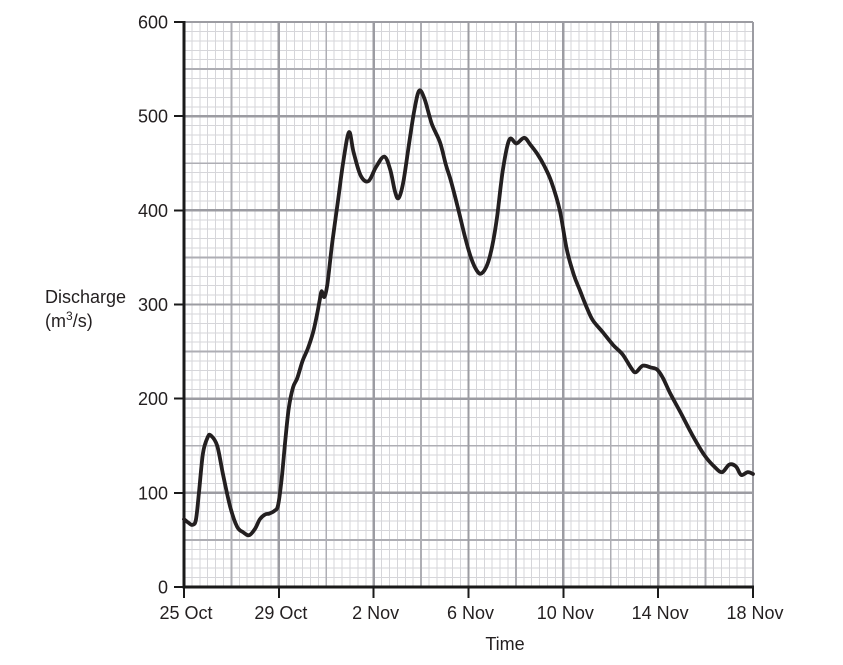 Image resolution: width=843 pixels, height=665 pixels. I want to click on x-axis-title: Time, so click(505, 644).